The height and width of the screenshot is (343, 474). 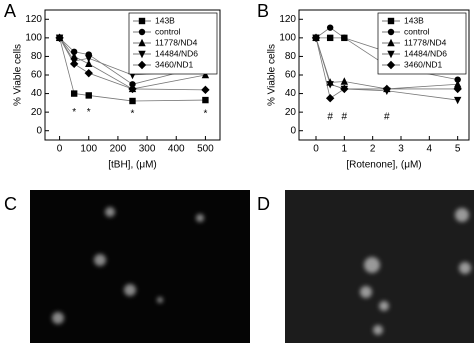 What do you see at coordinates (263, 204) in the screenshot?
I see `panel-label: D` at bounding box center [263, 204].